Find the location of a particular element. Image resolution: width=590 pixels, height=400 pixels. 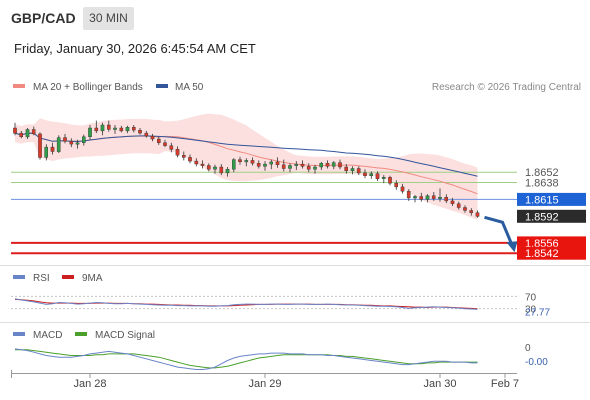

symbol-title: GBP/CAD is located at coordinates (43, 18).